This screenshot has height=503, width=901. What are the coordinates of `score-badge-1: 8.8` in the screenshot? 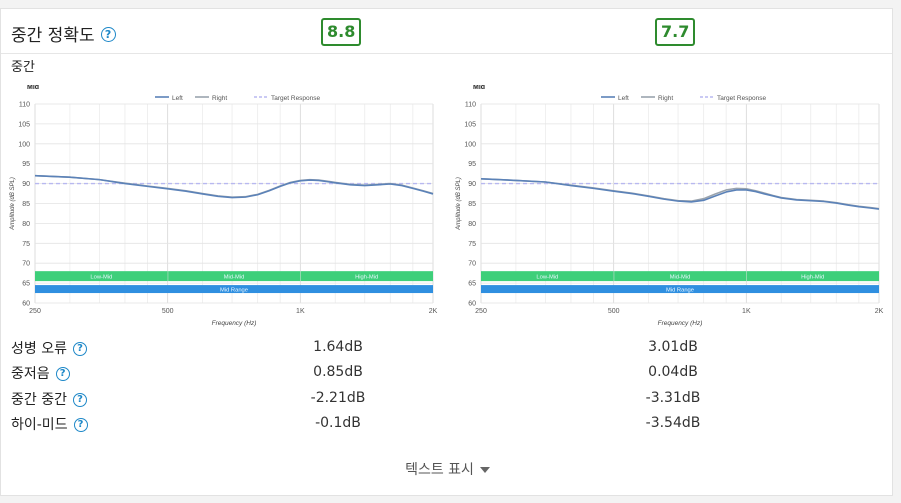 It's located at (341, 32).